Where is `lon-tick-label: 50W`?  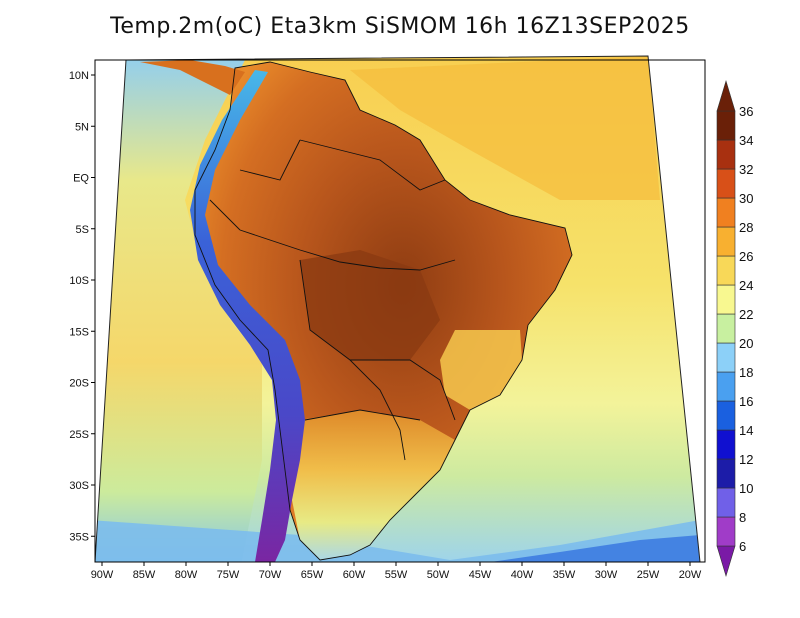
lon-tick-label: 50W is located at coordinates (438, 575).